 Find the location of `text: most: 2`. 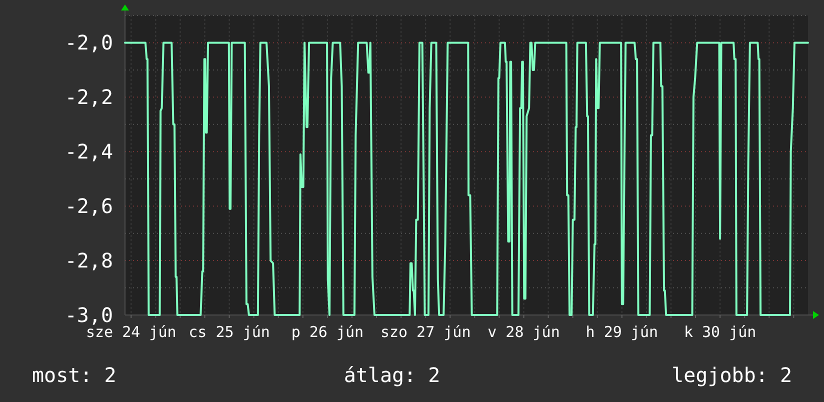

text: most: 2 is located at coordinates (74, 375).